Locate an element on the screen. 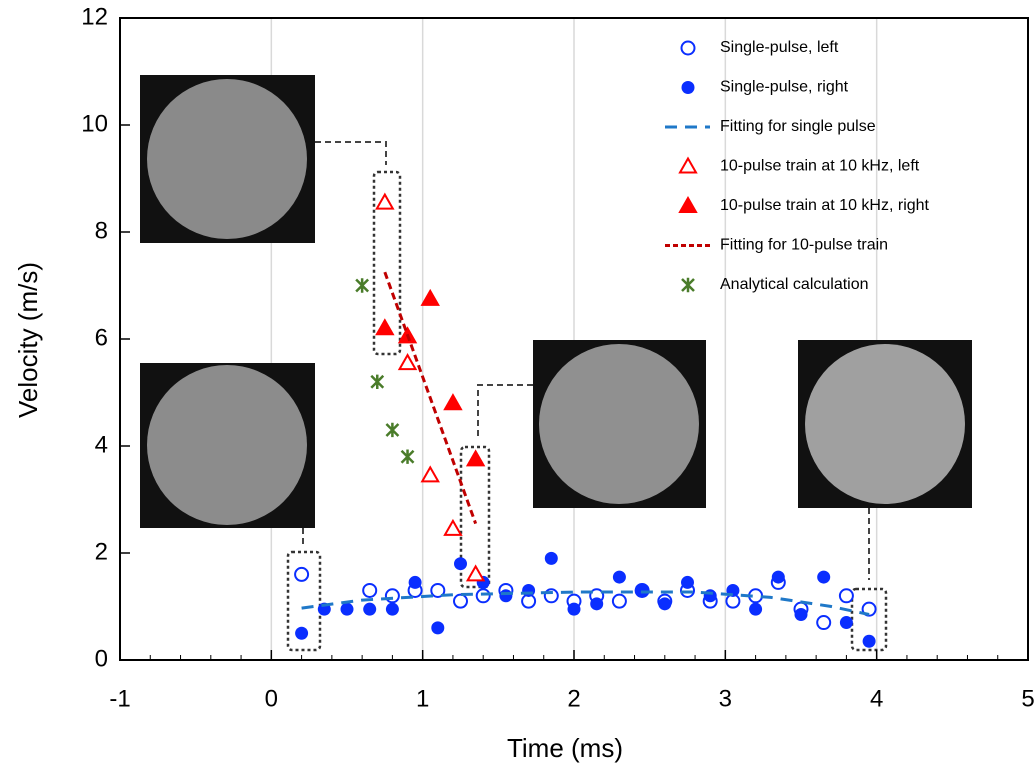 Image resolution: width=1036 pixels, height=780 pixels. y-tick-label: 8 is located at coordinates (101, 230).